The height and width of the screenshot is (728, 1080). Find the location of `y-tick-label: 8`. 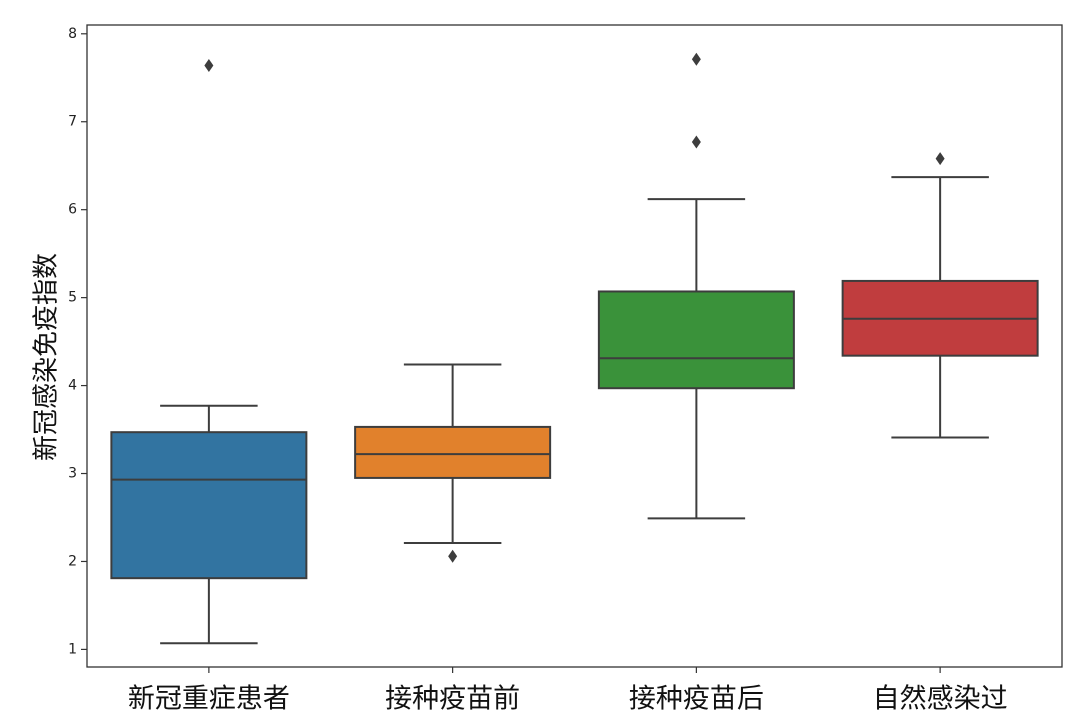

y-tick-label: 8 is located at coordinates (72, 34).